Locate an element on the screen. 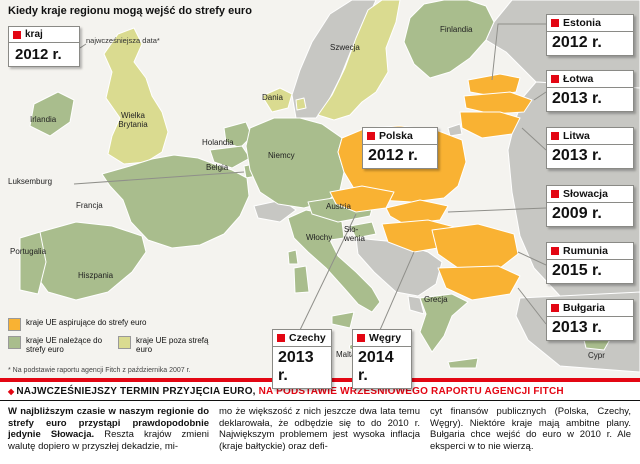 This screenshot has height=464, width=640. label-dania: Dania is located at coordinates (272, 97).